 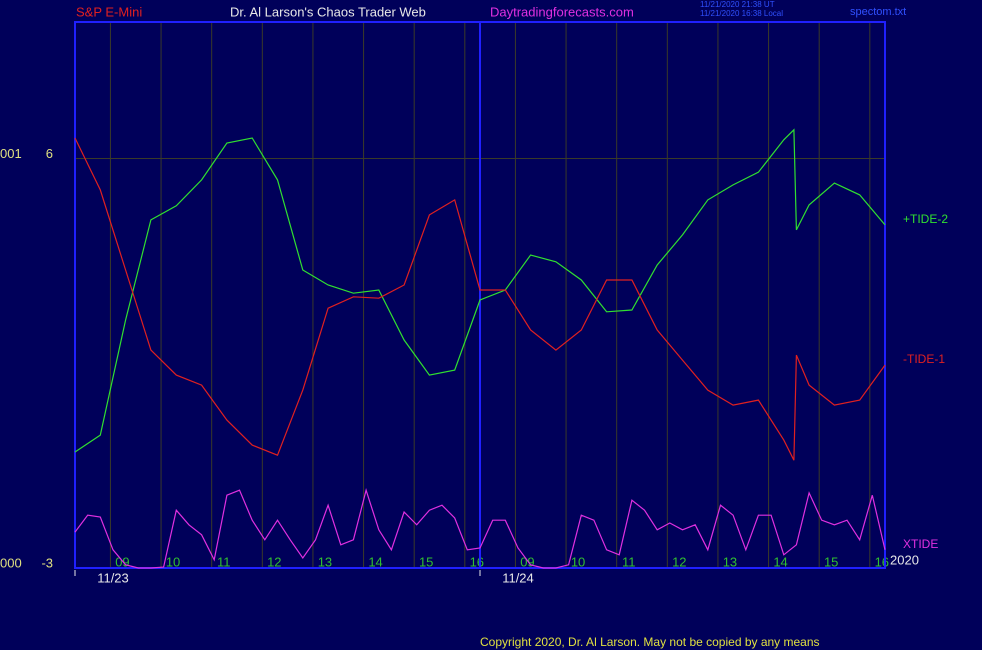 I want to click on y-side-label: 000, so click(x=11, y=562).